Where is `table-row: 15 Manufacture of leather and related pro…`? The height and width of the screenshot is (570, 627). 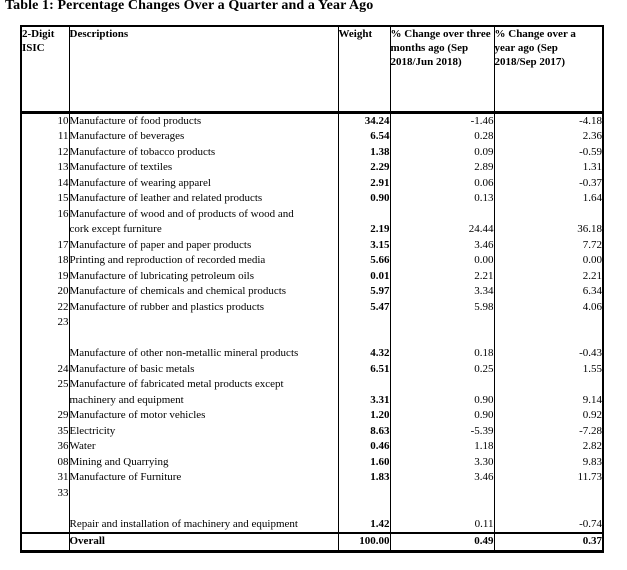
table-row: 15 Manufacture of leather and related pro… is located at coordinates (312, 199).